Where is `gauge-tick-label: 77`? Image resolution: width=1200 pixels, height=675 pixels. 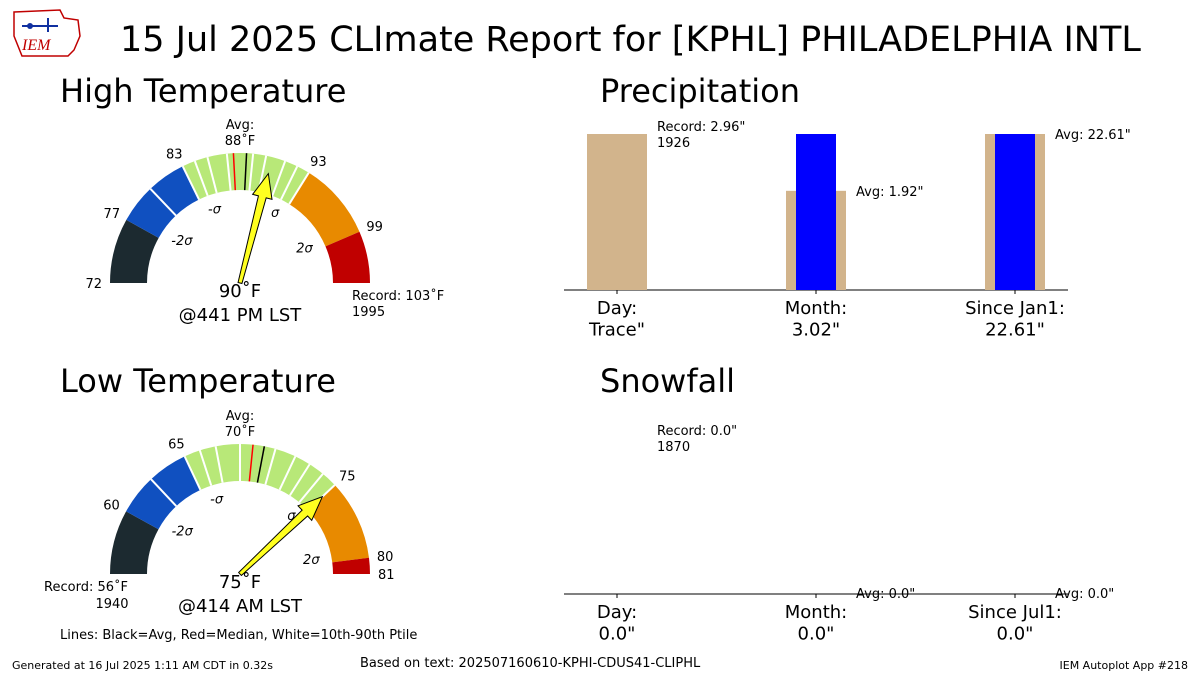 gauge-tick-label: 77 is located at coordinates (112, 214).